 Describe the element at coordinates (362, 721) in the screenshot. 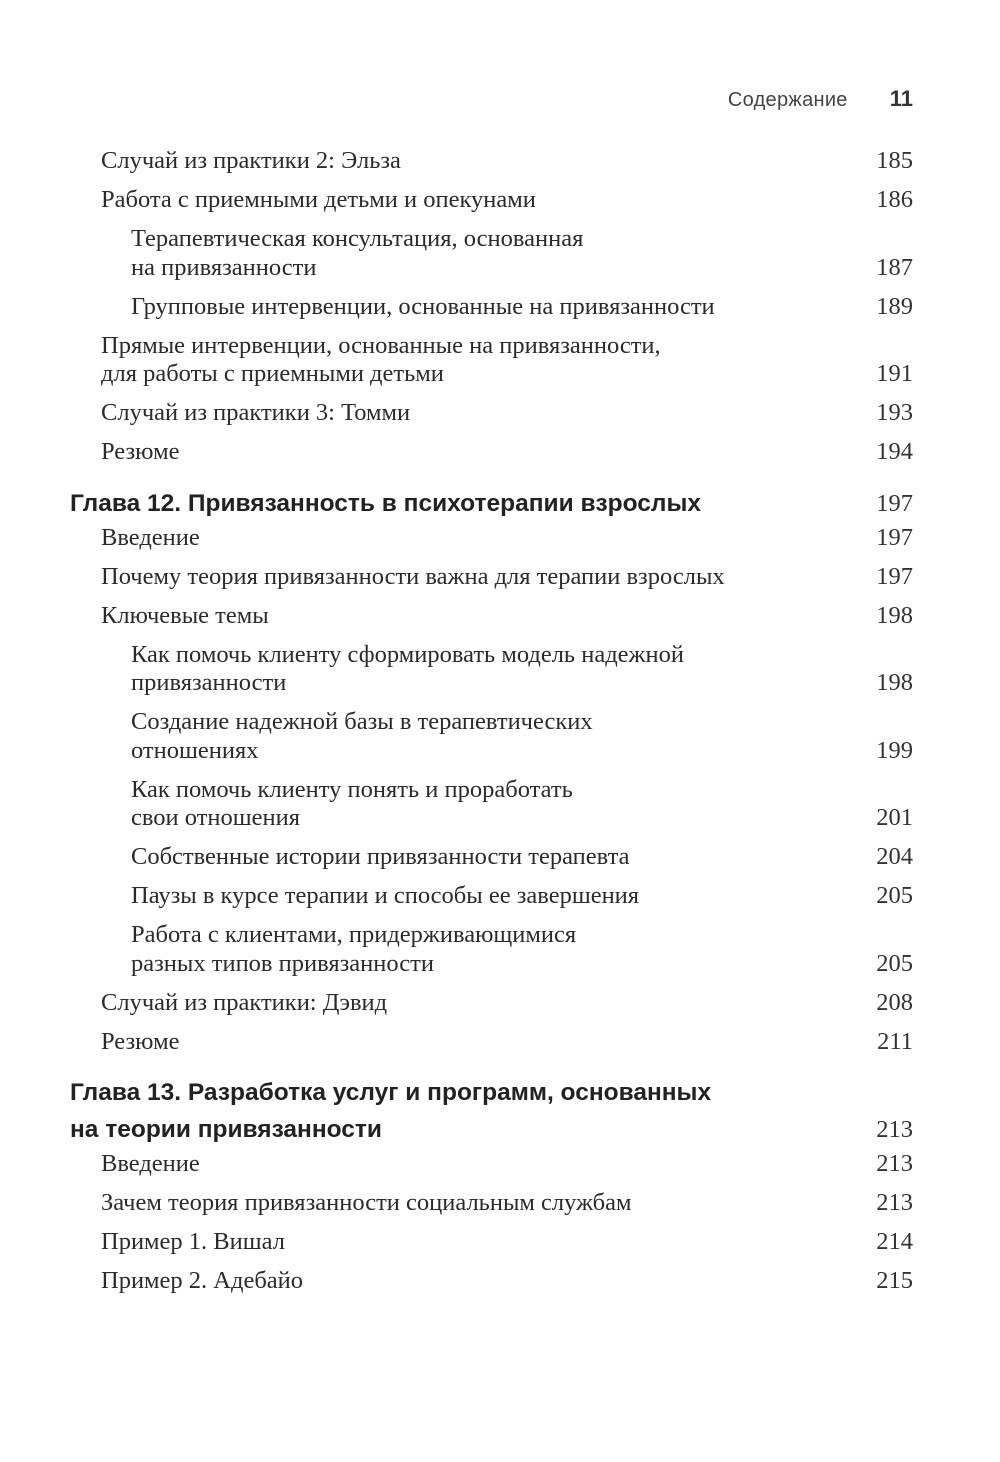

I see `toc-entry-title-line: Создание надежной базы в терапевтических` at that location.